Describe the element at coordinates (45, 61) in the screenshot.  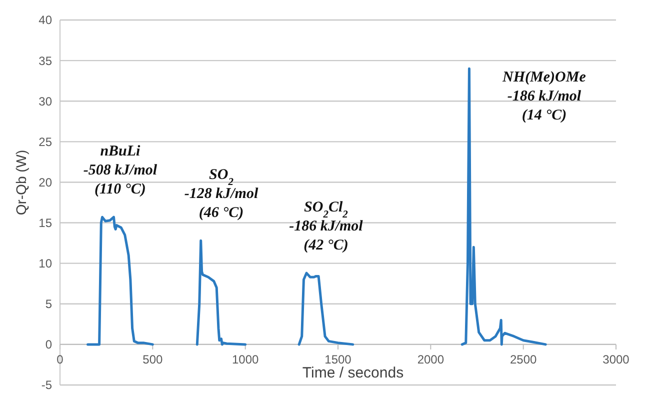
I see `y-tick-label: 35` at that location.